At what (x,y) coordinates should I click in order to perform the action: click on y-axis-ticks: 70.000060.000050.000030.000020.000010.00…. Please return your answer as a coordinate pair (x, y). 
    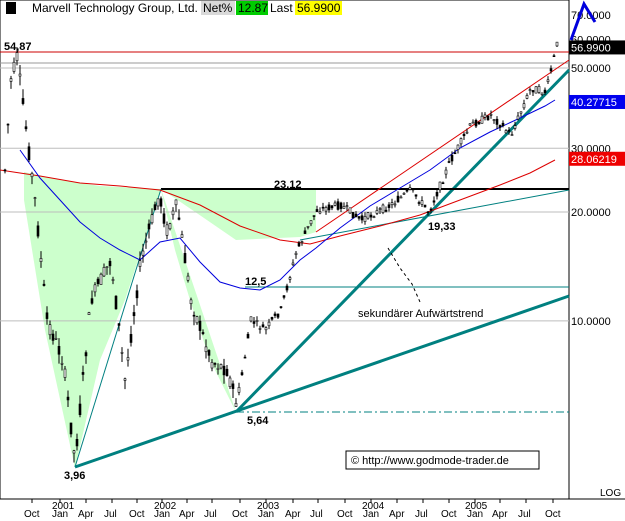
    Looking at the image, I should click on (591, 169).